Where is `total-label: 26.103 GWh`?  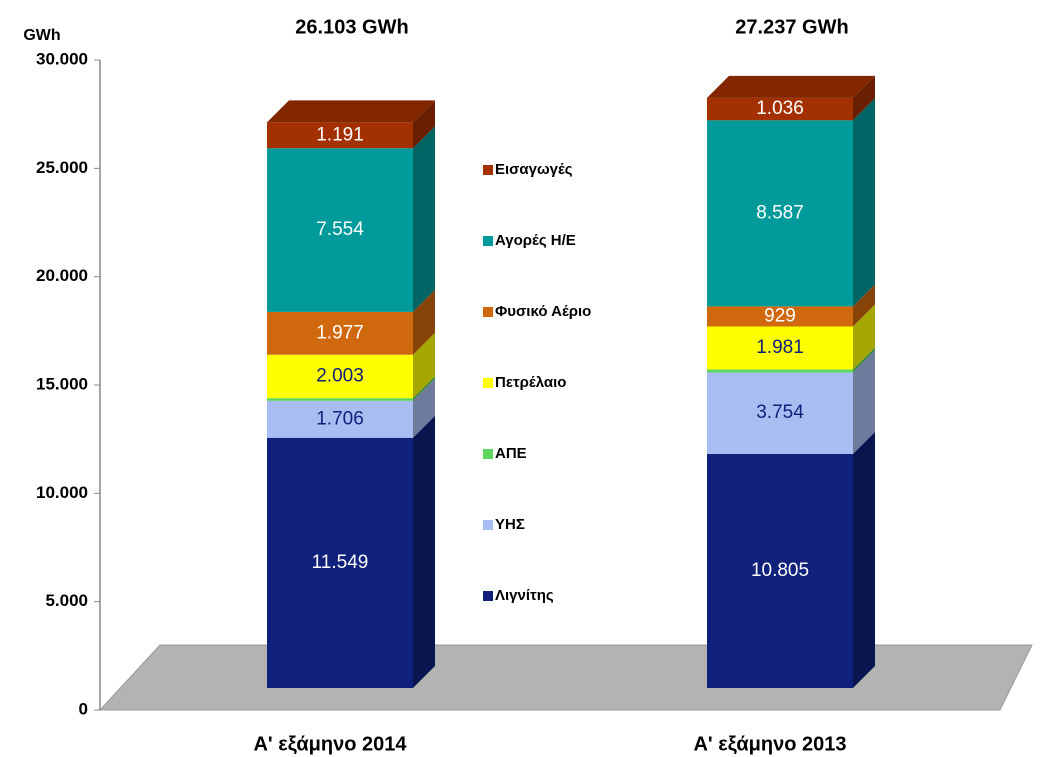
total-label: 26.103 GWh is located at coordinates (351, 27).